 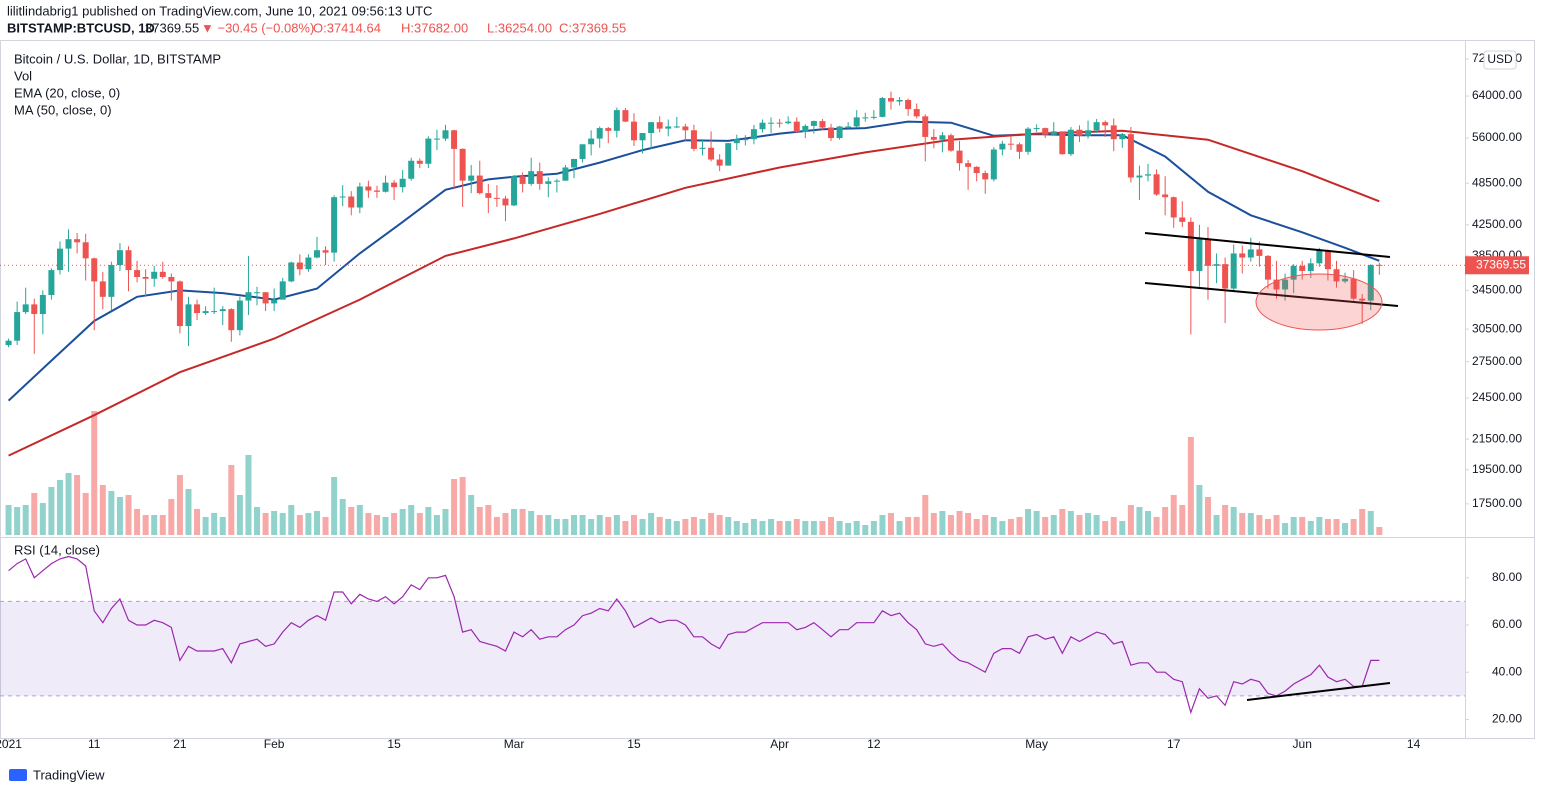 What do you see at coordinates (18, 775) in the screenshot?
I see `logo-mark` at bounding box center [18, 775].